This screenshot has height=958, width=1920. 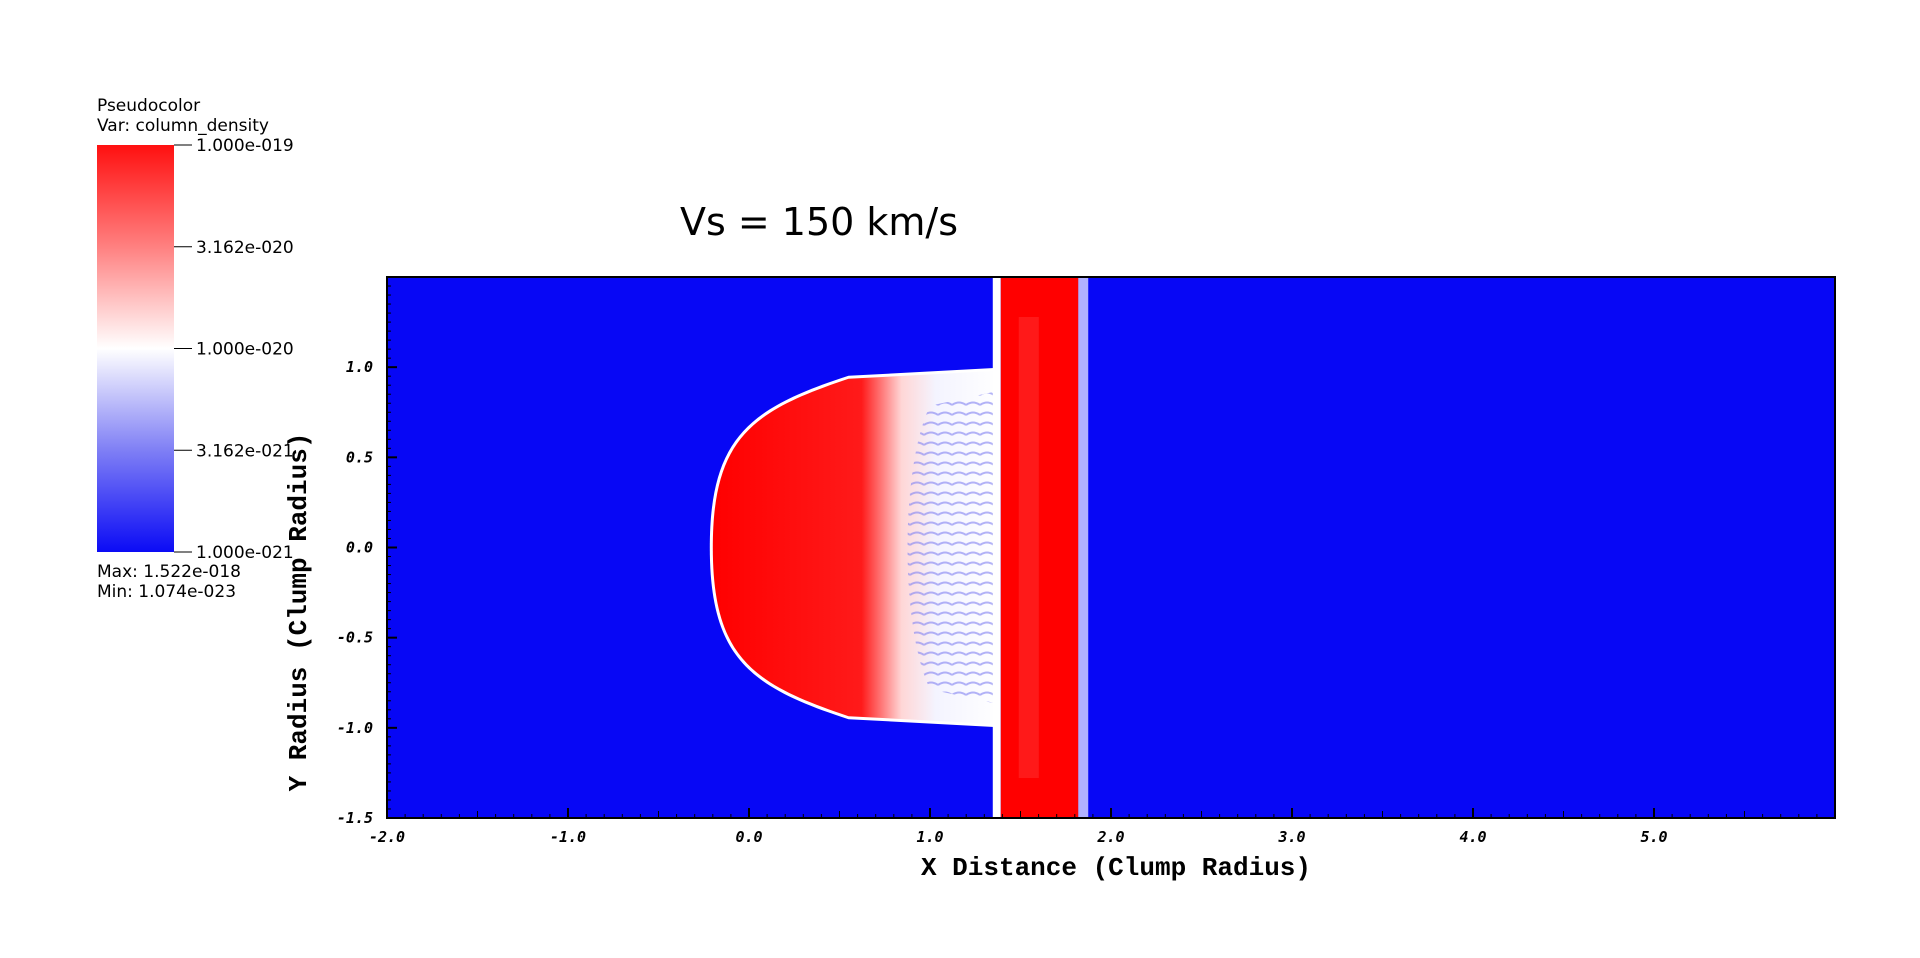 I want to click on legend-plot-type: Pseudocolor, so click(x=148, y=106).